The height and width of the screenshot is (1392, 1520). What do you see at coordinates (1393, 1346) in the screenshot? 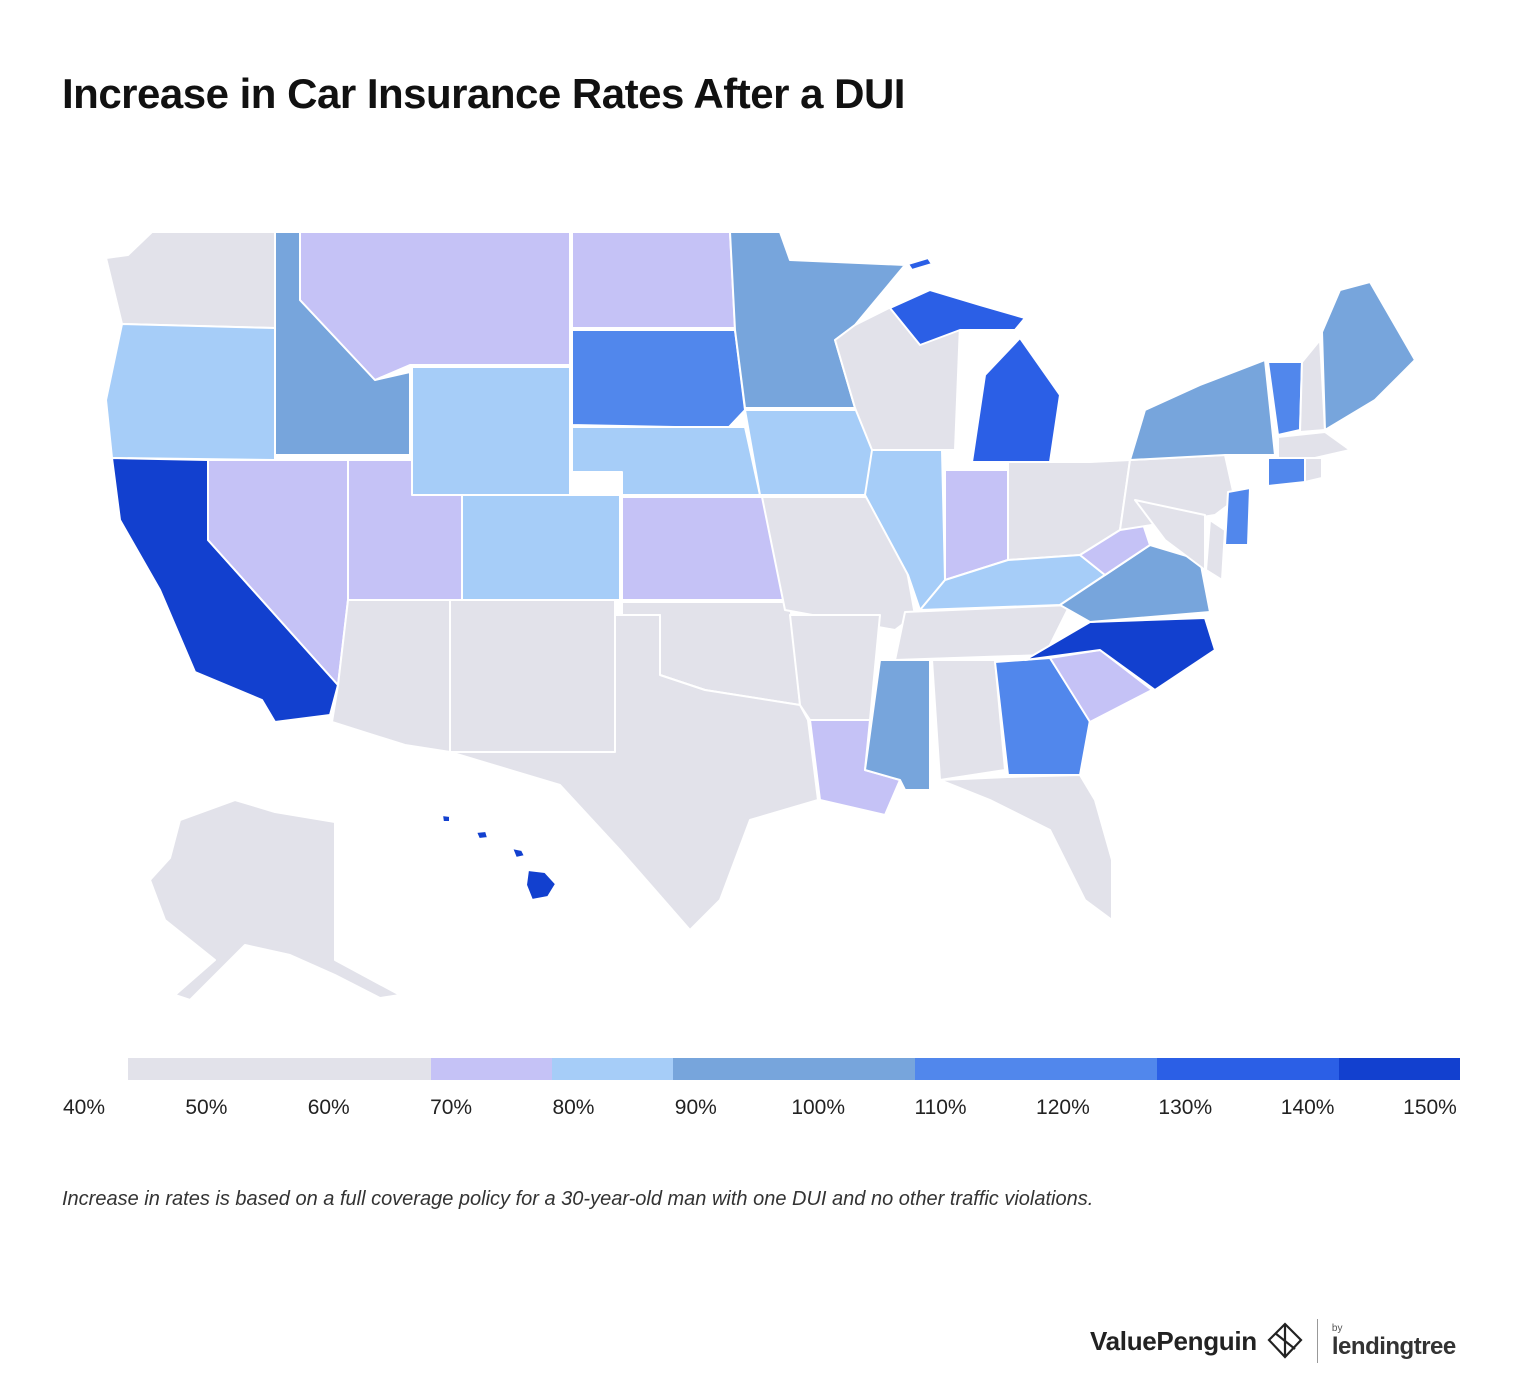
I see `lendingtree-wordmark: lendingtree` at bounding box center [1393, 1346].